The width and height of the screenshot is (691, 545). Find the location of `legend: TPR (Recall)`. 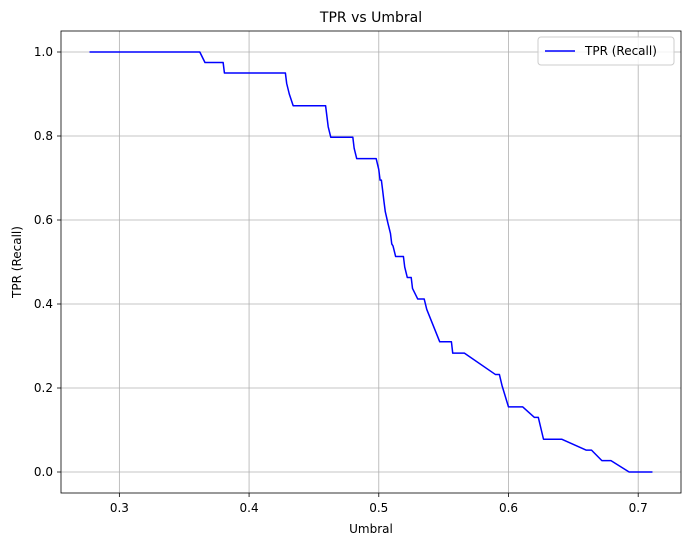

legend: TPR (Recall) is located at coordinates (606, 51).